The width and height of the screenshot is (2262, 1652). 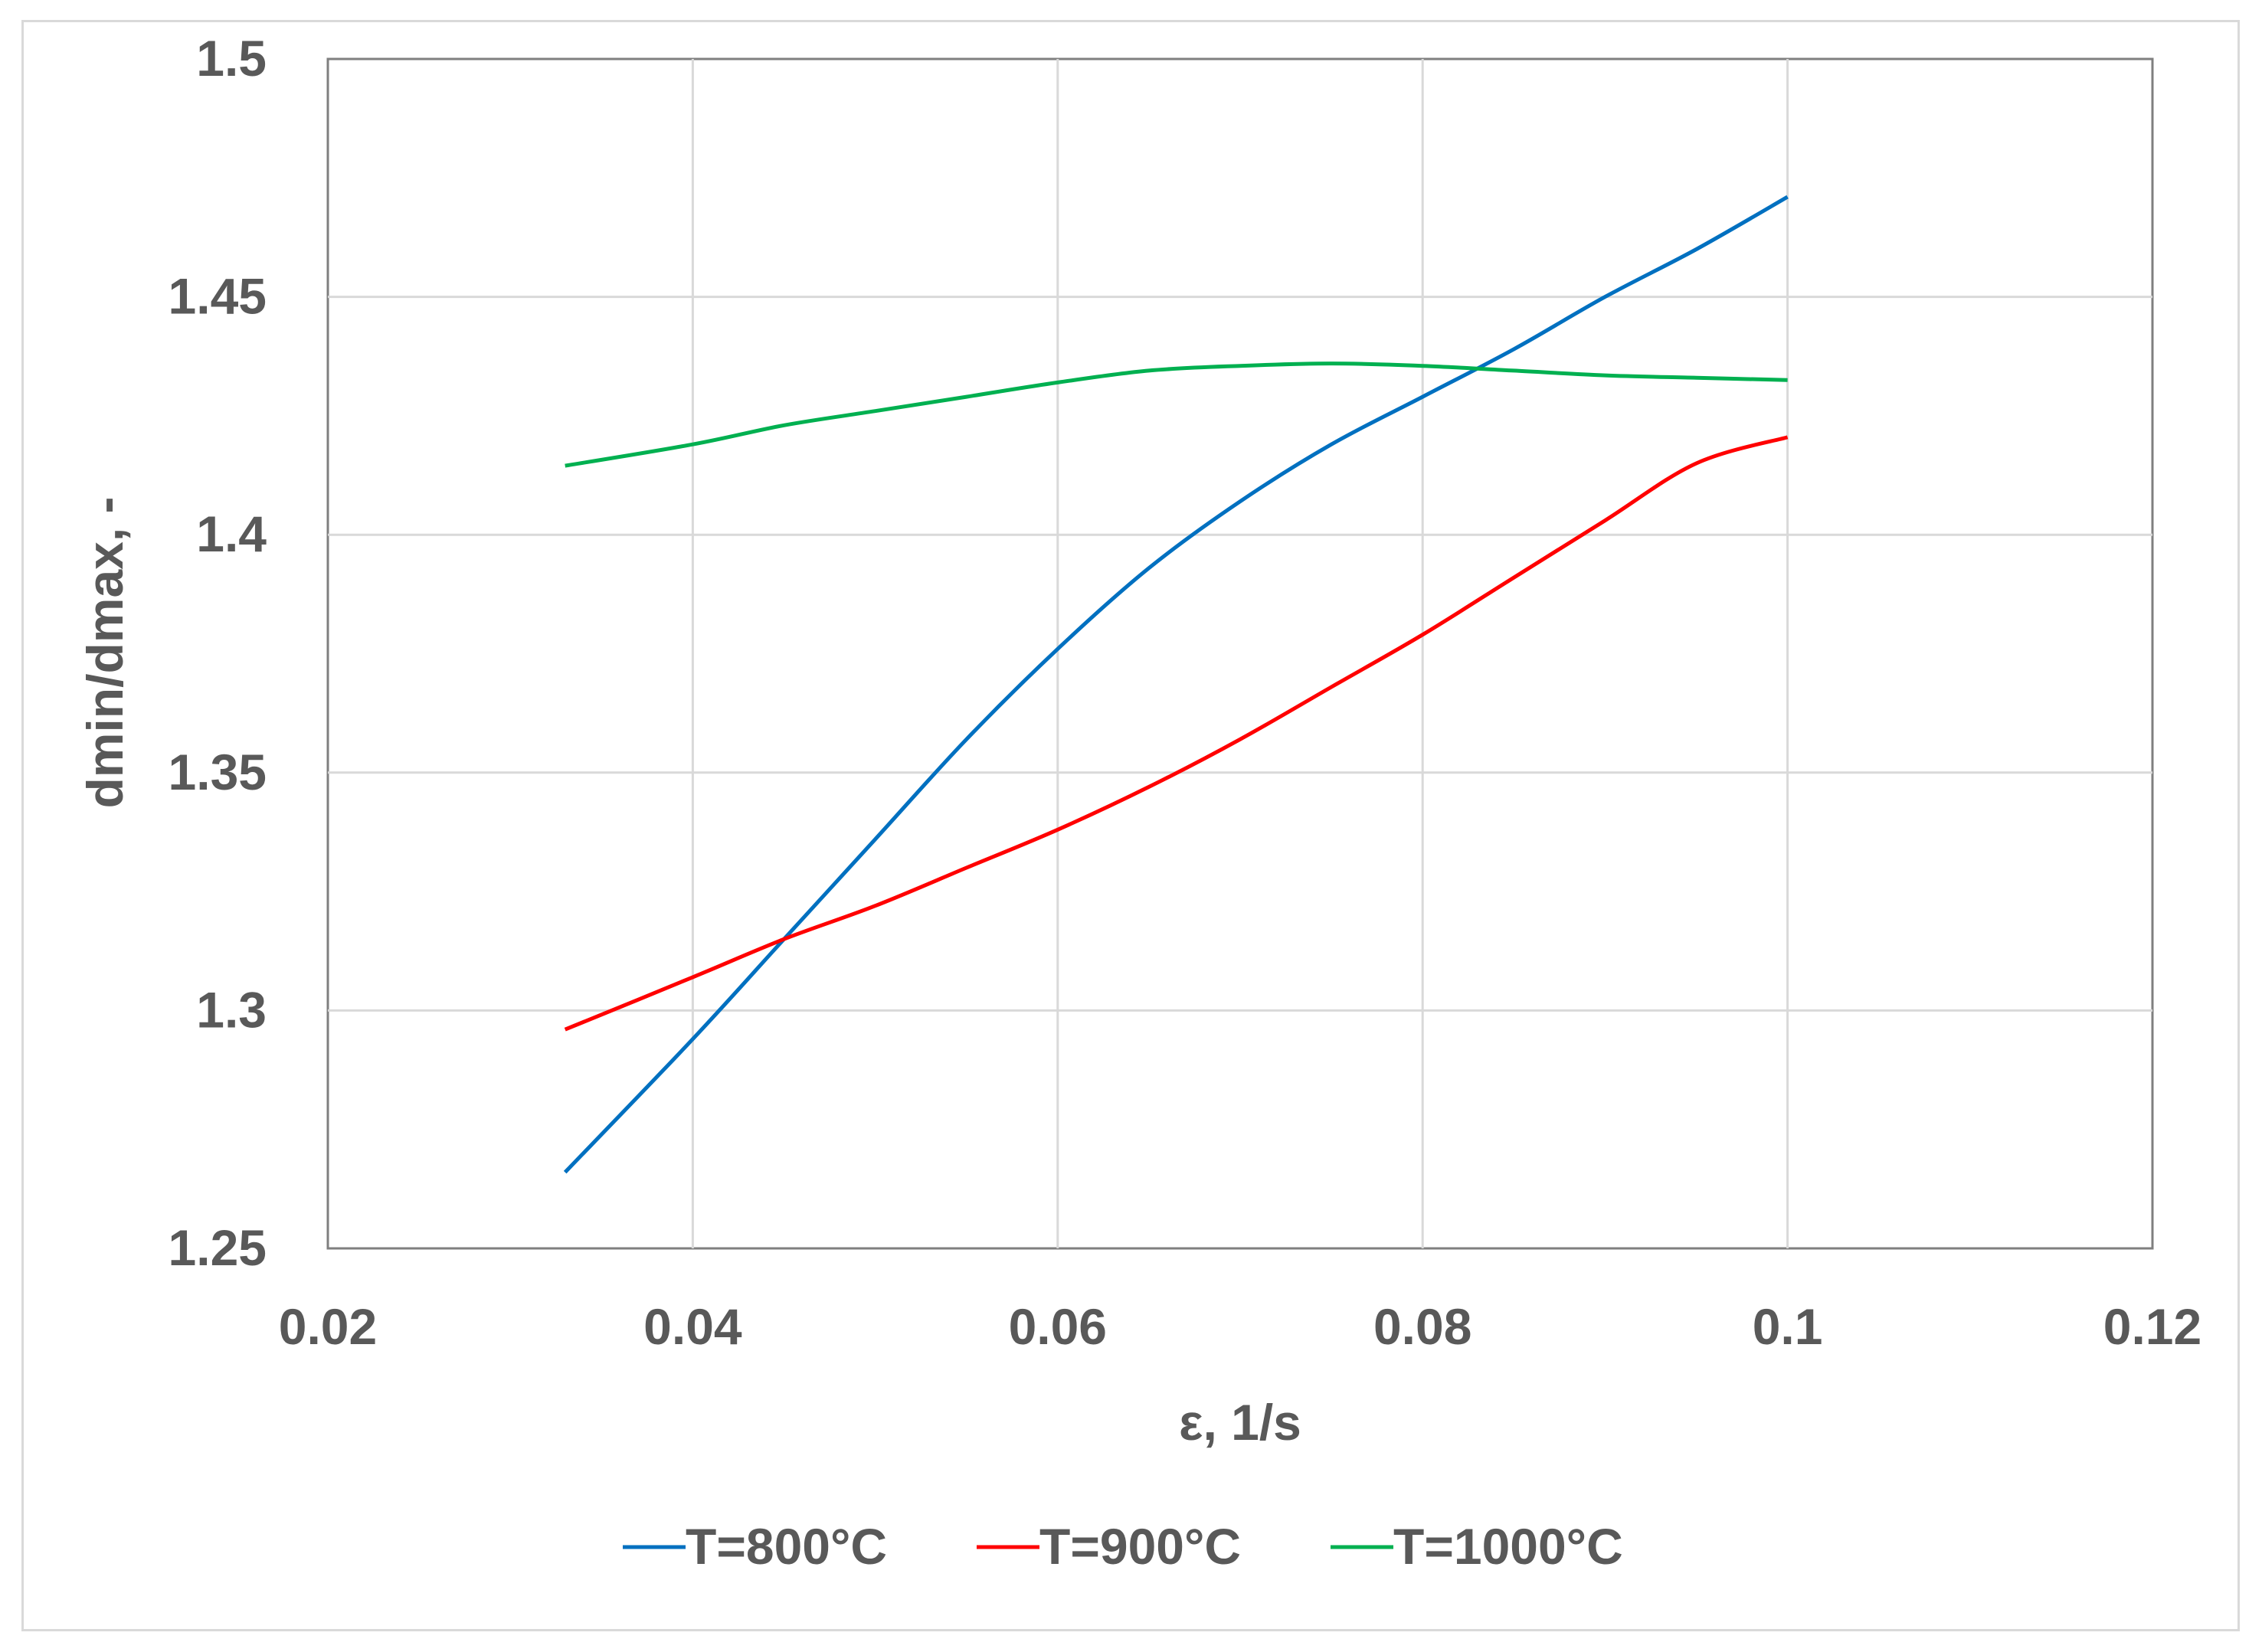 What do you see at coordinates (1788, 1326) in the screenshot?
I see `x-tick-label: 0.1` at bounding box center [1788, 1326].